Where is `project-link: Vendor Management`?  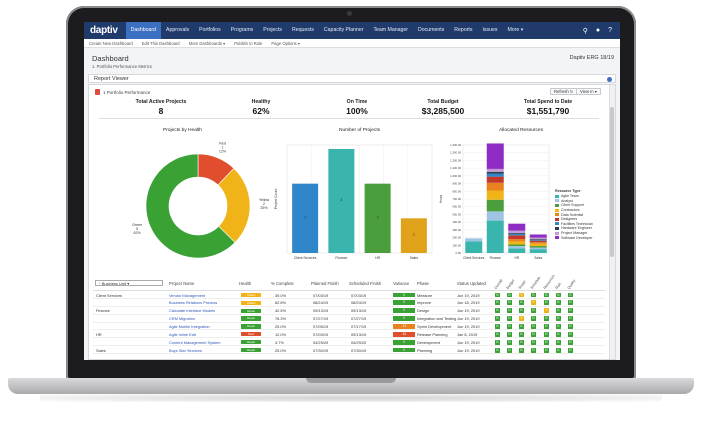 project-link: Vendor Management is located at coordinates (187, 295).